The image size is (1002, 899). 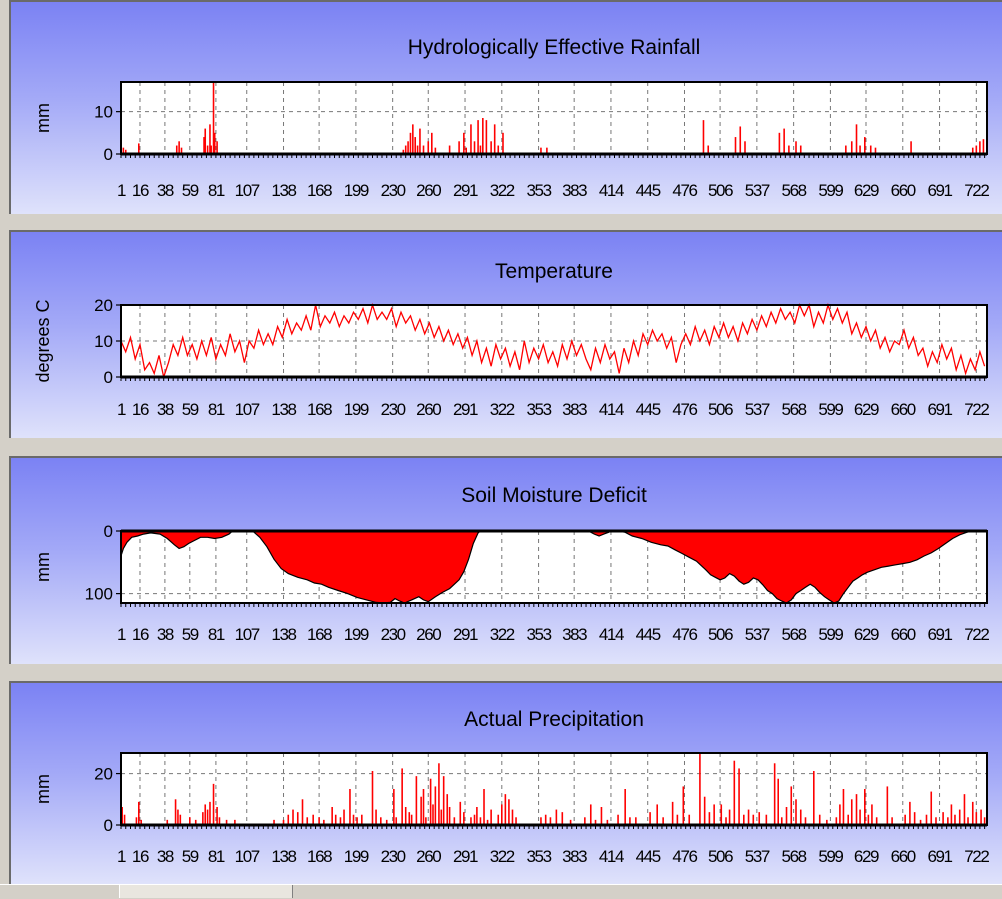 I want to click on x-tick-label-0-0: 1, so click(x=121, y=190).